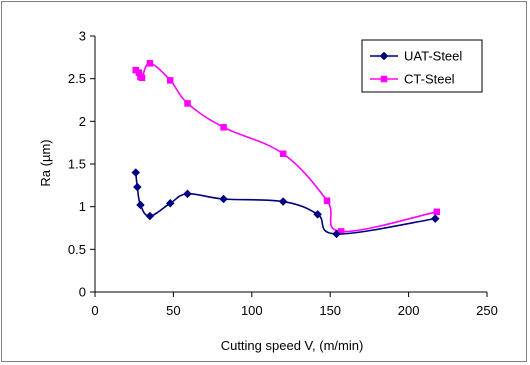  What do you see at coordinates (77, 249) in the screenshot?
I see `y-tick-label: 0.5` at bounding box center [77, 249].